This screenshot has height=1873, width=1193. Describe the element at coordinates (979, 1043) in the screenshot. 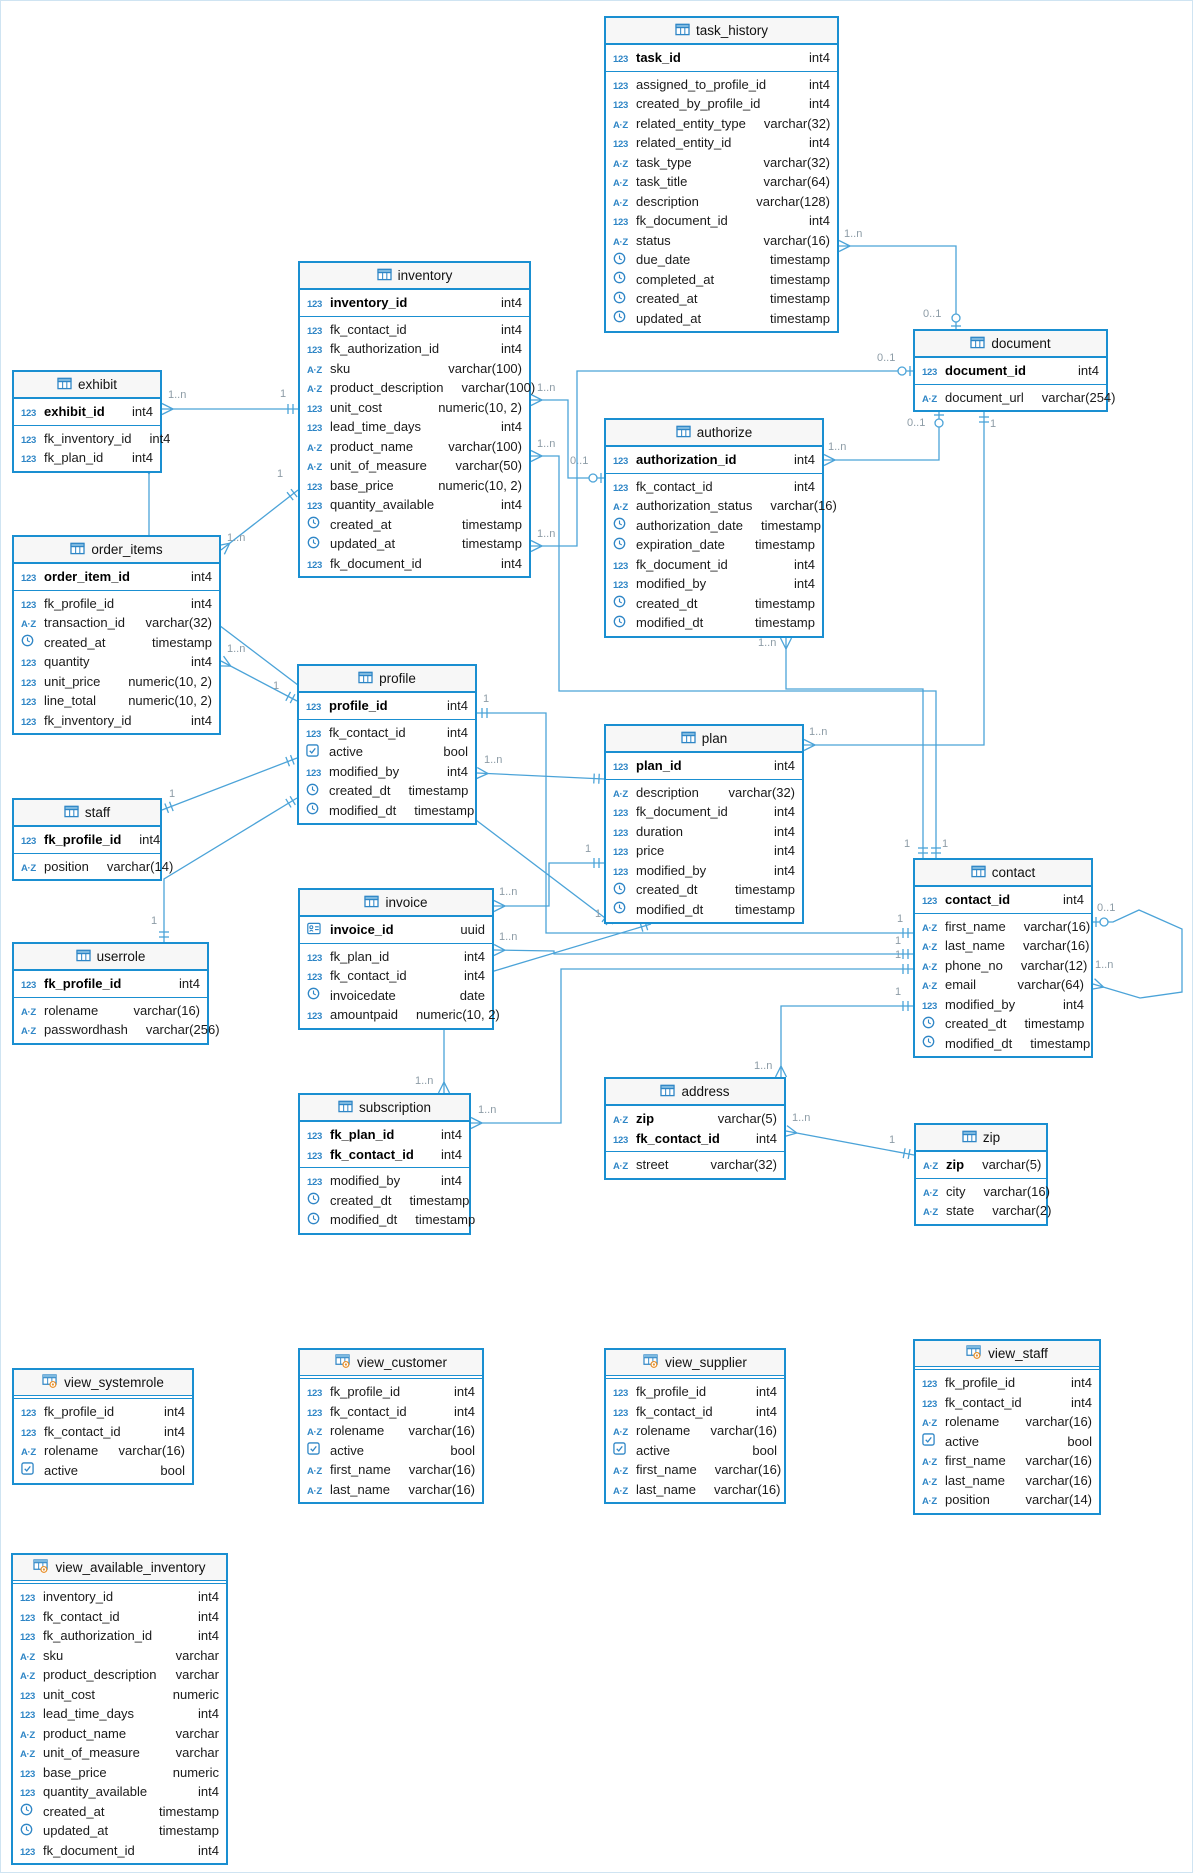

I see `column-name: modified_dt` at that location.